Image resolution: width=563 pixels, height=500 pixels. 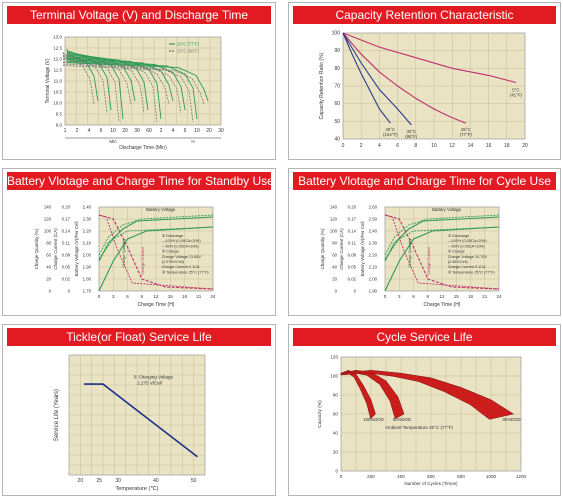 I want to click on y-tick-label: 0.20, so click(x=352, y=207).